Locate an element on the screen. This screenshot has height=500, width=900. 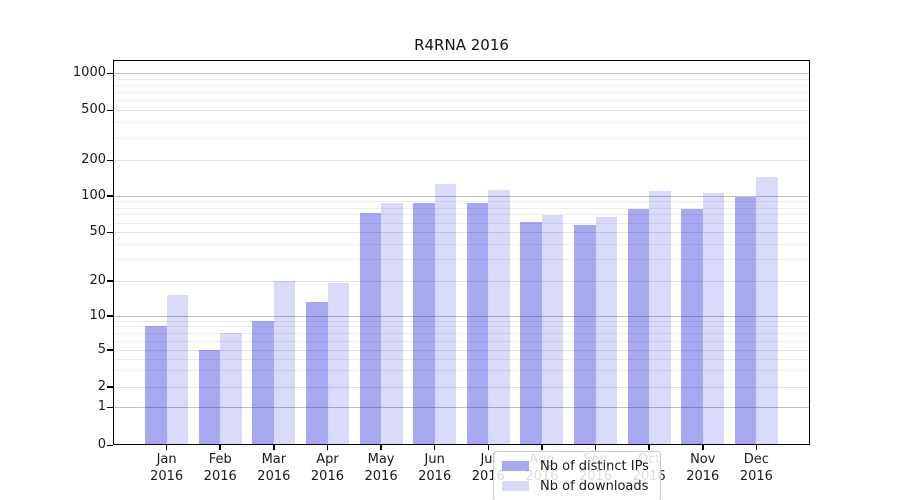
y-axis-tick-label: 0 is located at coordinates (101, 444).